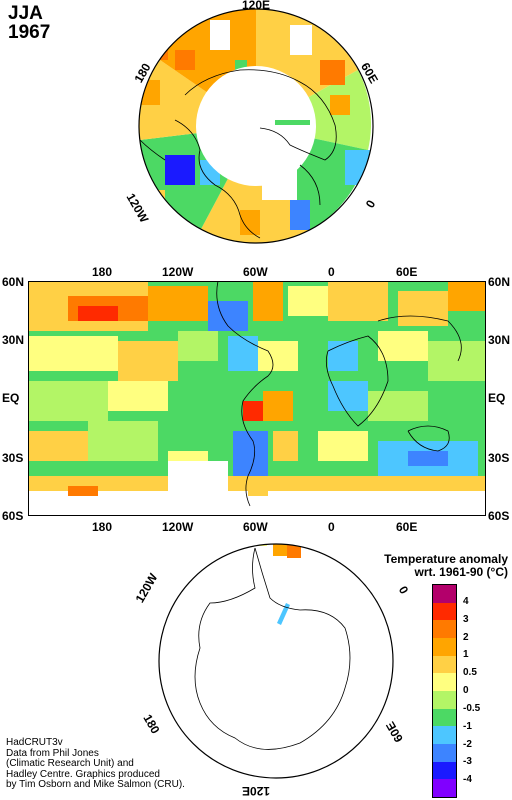 Image resolution: width=512 pixels, height=800 pixels. I want to click on south-lon-label-180: 180, so click(151, 724).